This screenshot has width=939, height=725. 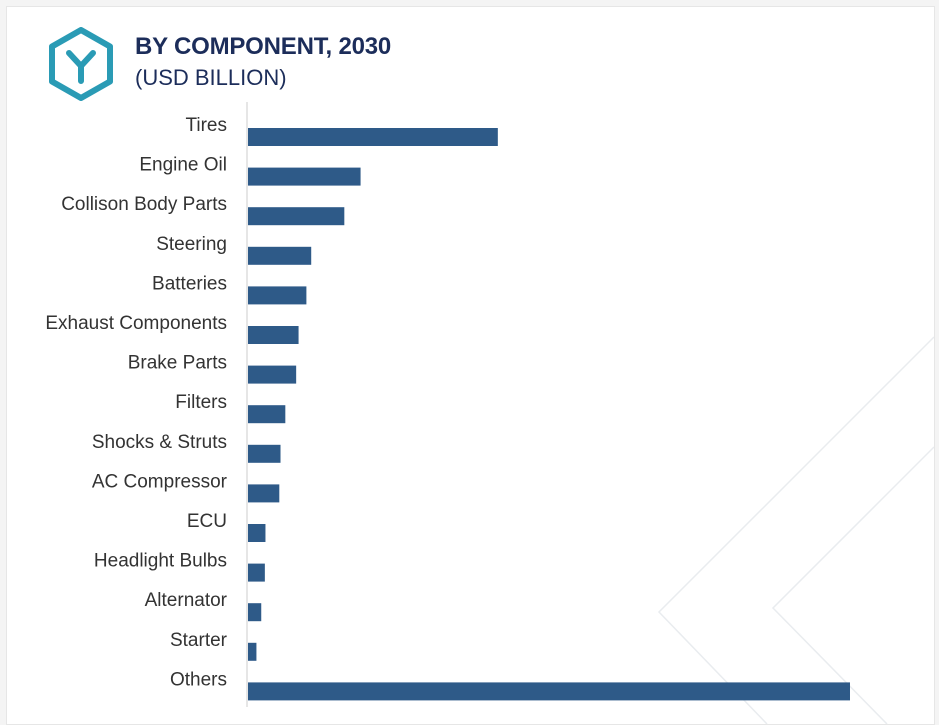 What do you see at coordinates (177, 363) in the screenshot?
I see `category-label: Brake Parts` at bounding box center [177, 363].